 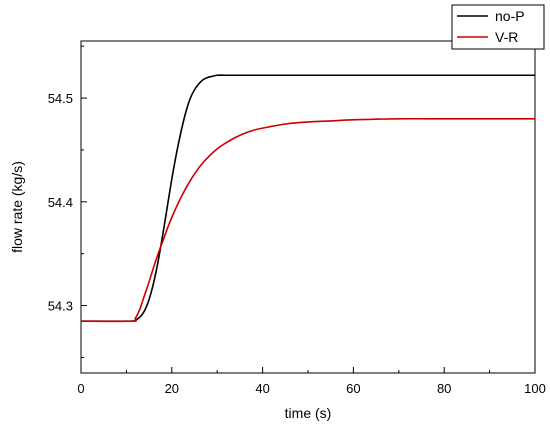 I want to click on x-axis: 0 20 40 60 80 100, so click(x=311, y=381).